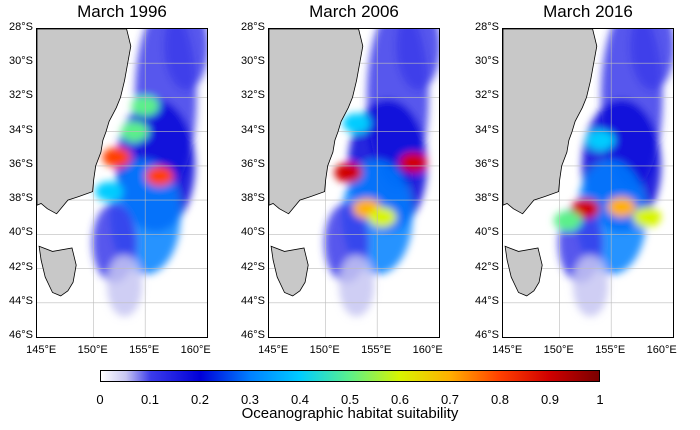 This screenshot has height=430, width=700. I want to click on colorbar-tick-label: 0.3, so click(250, 399).